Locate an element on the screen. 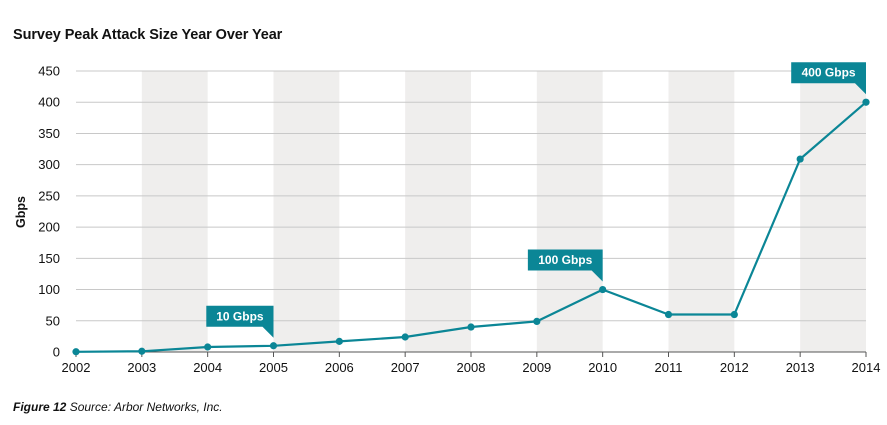 This screenshot has height=425, width=887. x-tick-label: 2013 is located at coordinates (800, 367).